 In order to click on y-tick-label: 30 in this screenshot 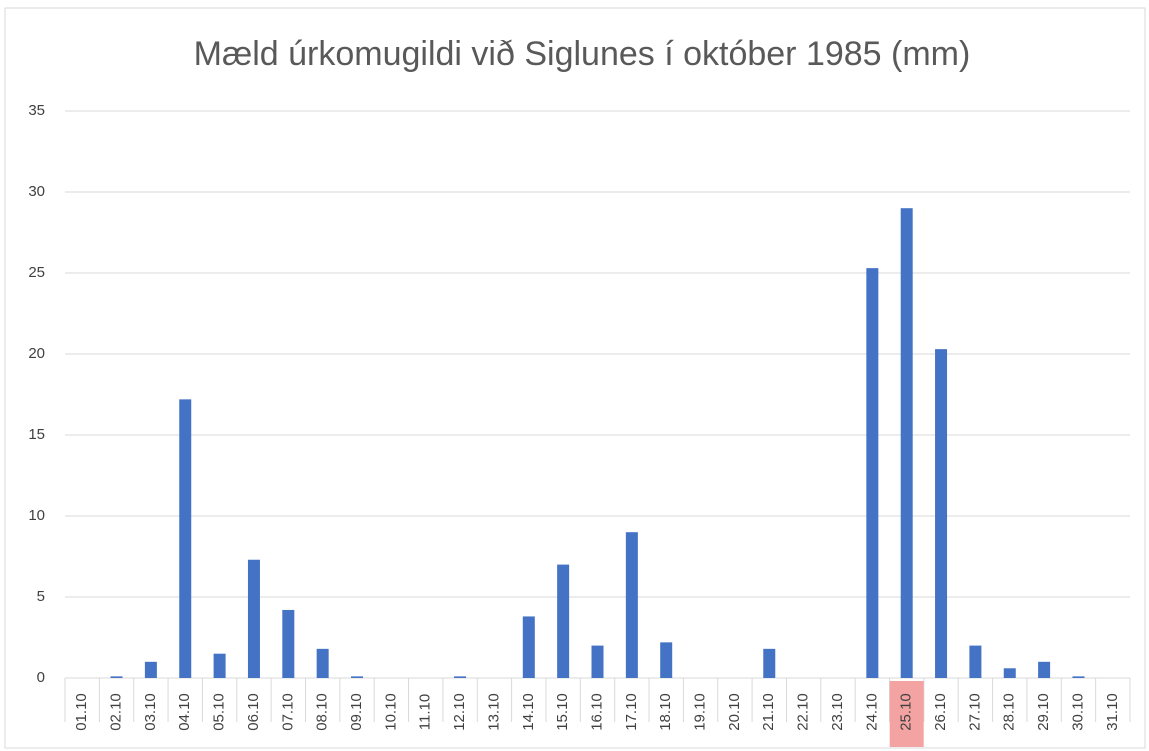, I will do `click(36, 191)`.